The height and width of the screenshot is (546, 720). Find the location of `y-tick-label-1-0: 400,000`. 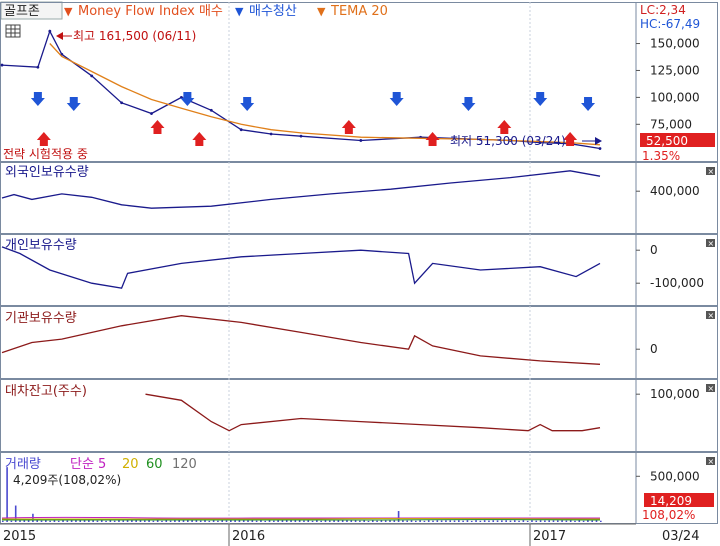

y-tick-label-1-0: 400,000 is located at coordinates (675, 191).